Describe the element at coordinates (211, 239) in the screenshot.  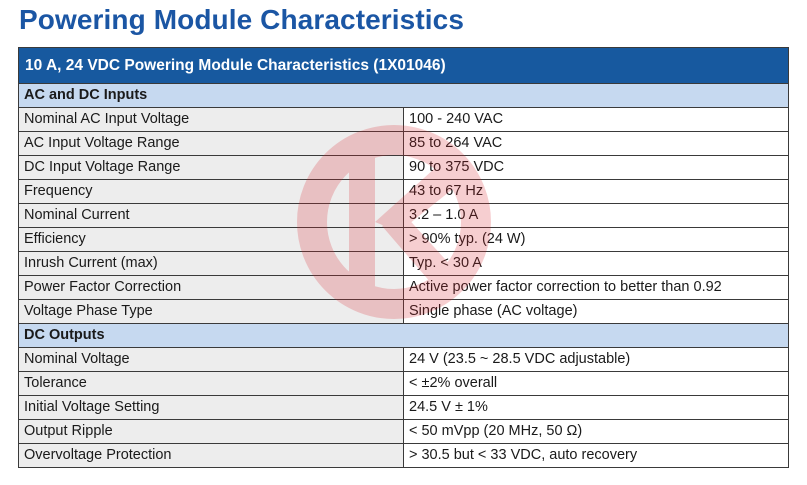
I see `parameter-cell: Efficiency` at that location.